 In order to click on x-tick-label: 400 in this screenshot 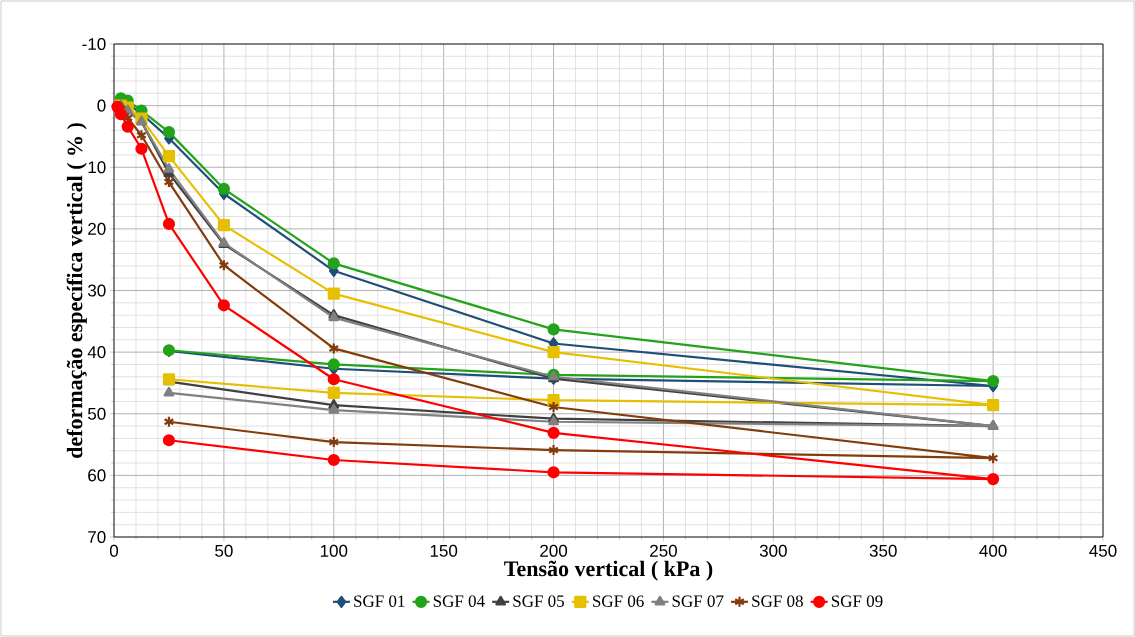, I will do `click(993, 550)`.